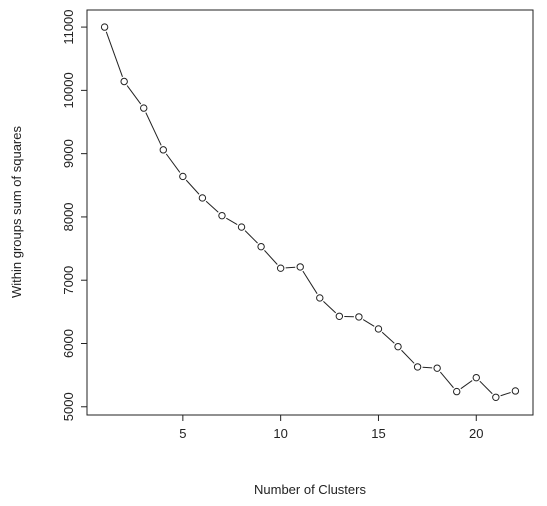 The image size is (547, 506). Describe the element at coordinates (68, 280) in the screenshot. I see `y-tick-label: 7000` at that location.